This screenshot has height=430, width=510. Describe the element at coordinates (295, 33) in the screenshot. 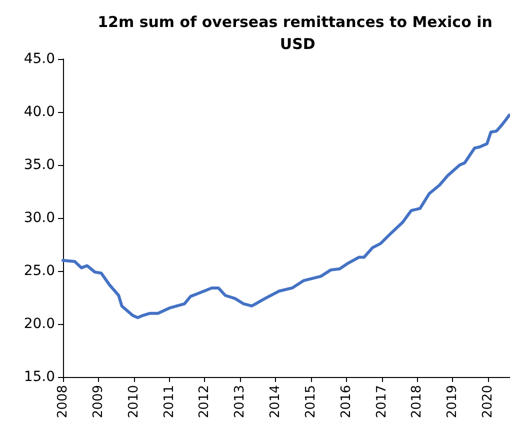

I see `chart-title: 12m sum of overseas remittances to Mexico in USD` at that location.